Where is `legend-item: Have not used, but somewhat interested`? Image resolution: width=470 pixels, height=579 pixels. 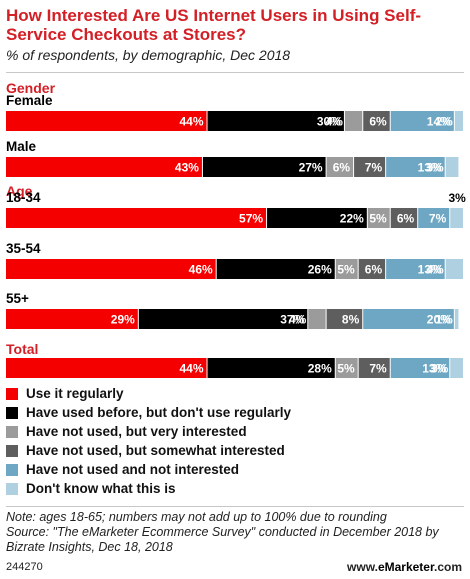 legend-item: Have not used, but somewhat interested is located at coordinates (148, 450).